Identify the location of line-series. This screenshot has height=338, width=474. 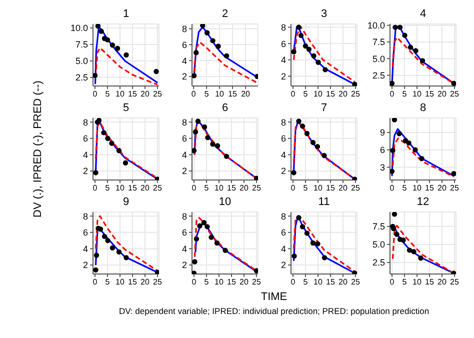
(423, 152).